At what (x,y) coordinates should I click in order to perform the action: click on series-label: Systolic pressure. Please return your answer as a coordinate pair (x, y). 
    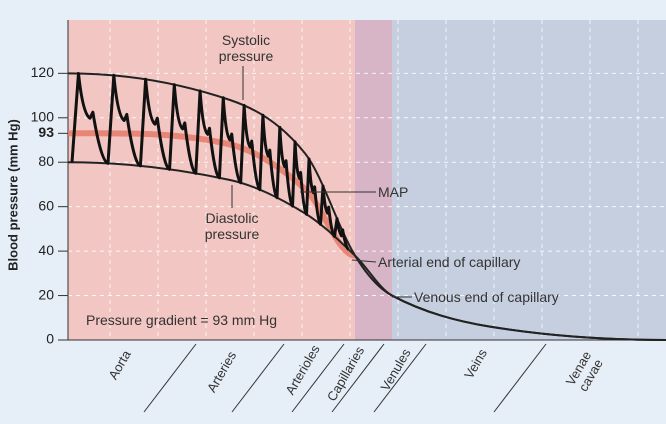
    Looking at the image, I should click on (246, 48).